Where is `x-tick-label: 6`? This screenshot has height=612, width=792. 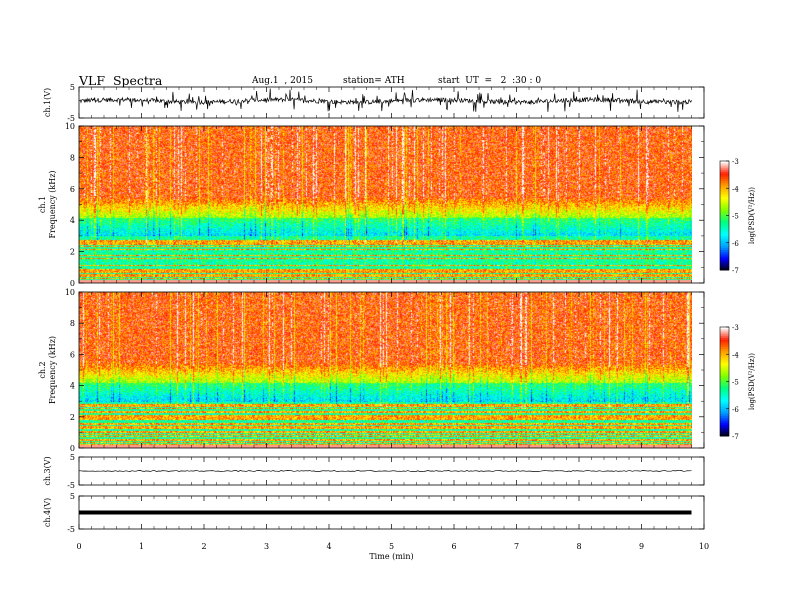 x-tick-label: 6 is located at coordinates (453, 546).